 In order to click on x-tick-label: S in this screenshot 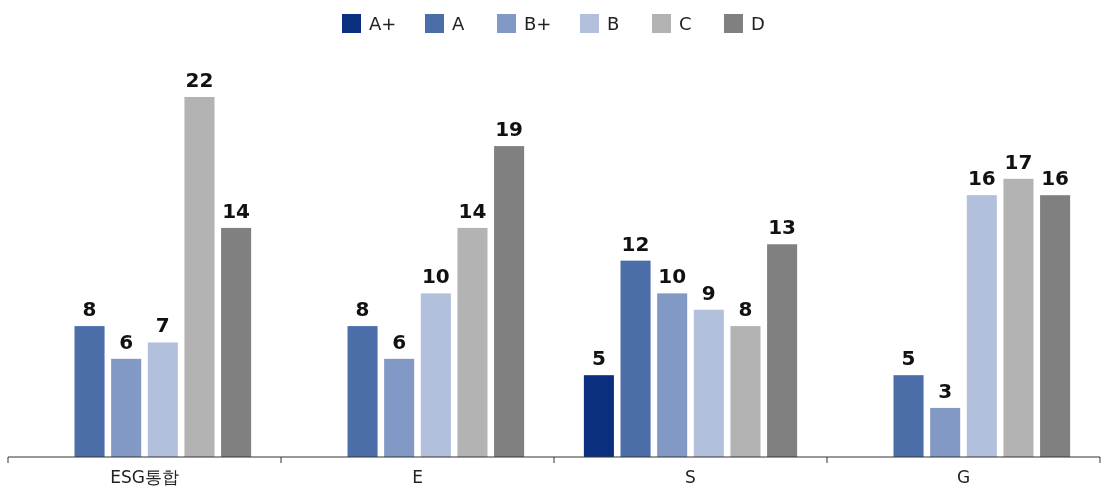, I will do `click(690, 477)`.